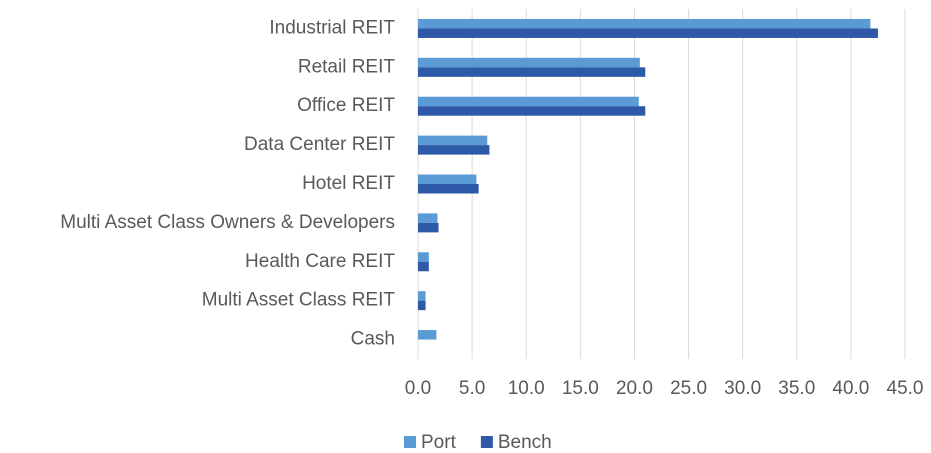  Describe the element at coordinates (332, 27) in the screenshot. I see `y-tick-label: Industrial REIT` at that location.